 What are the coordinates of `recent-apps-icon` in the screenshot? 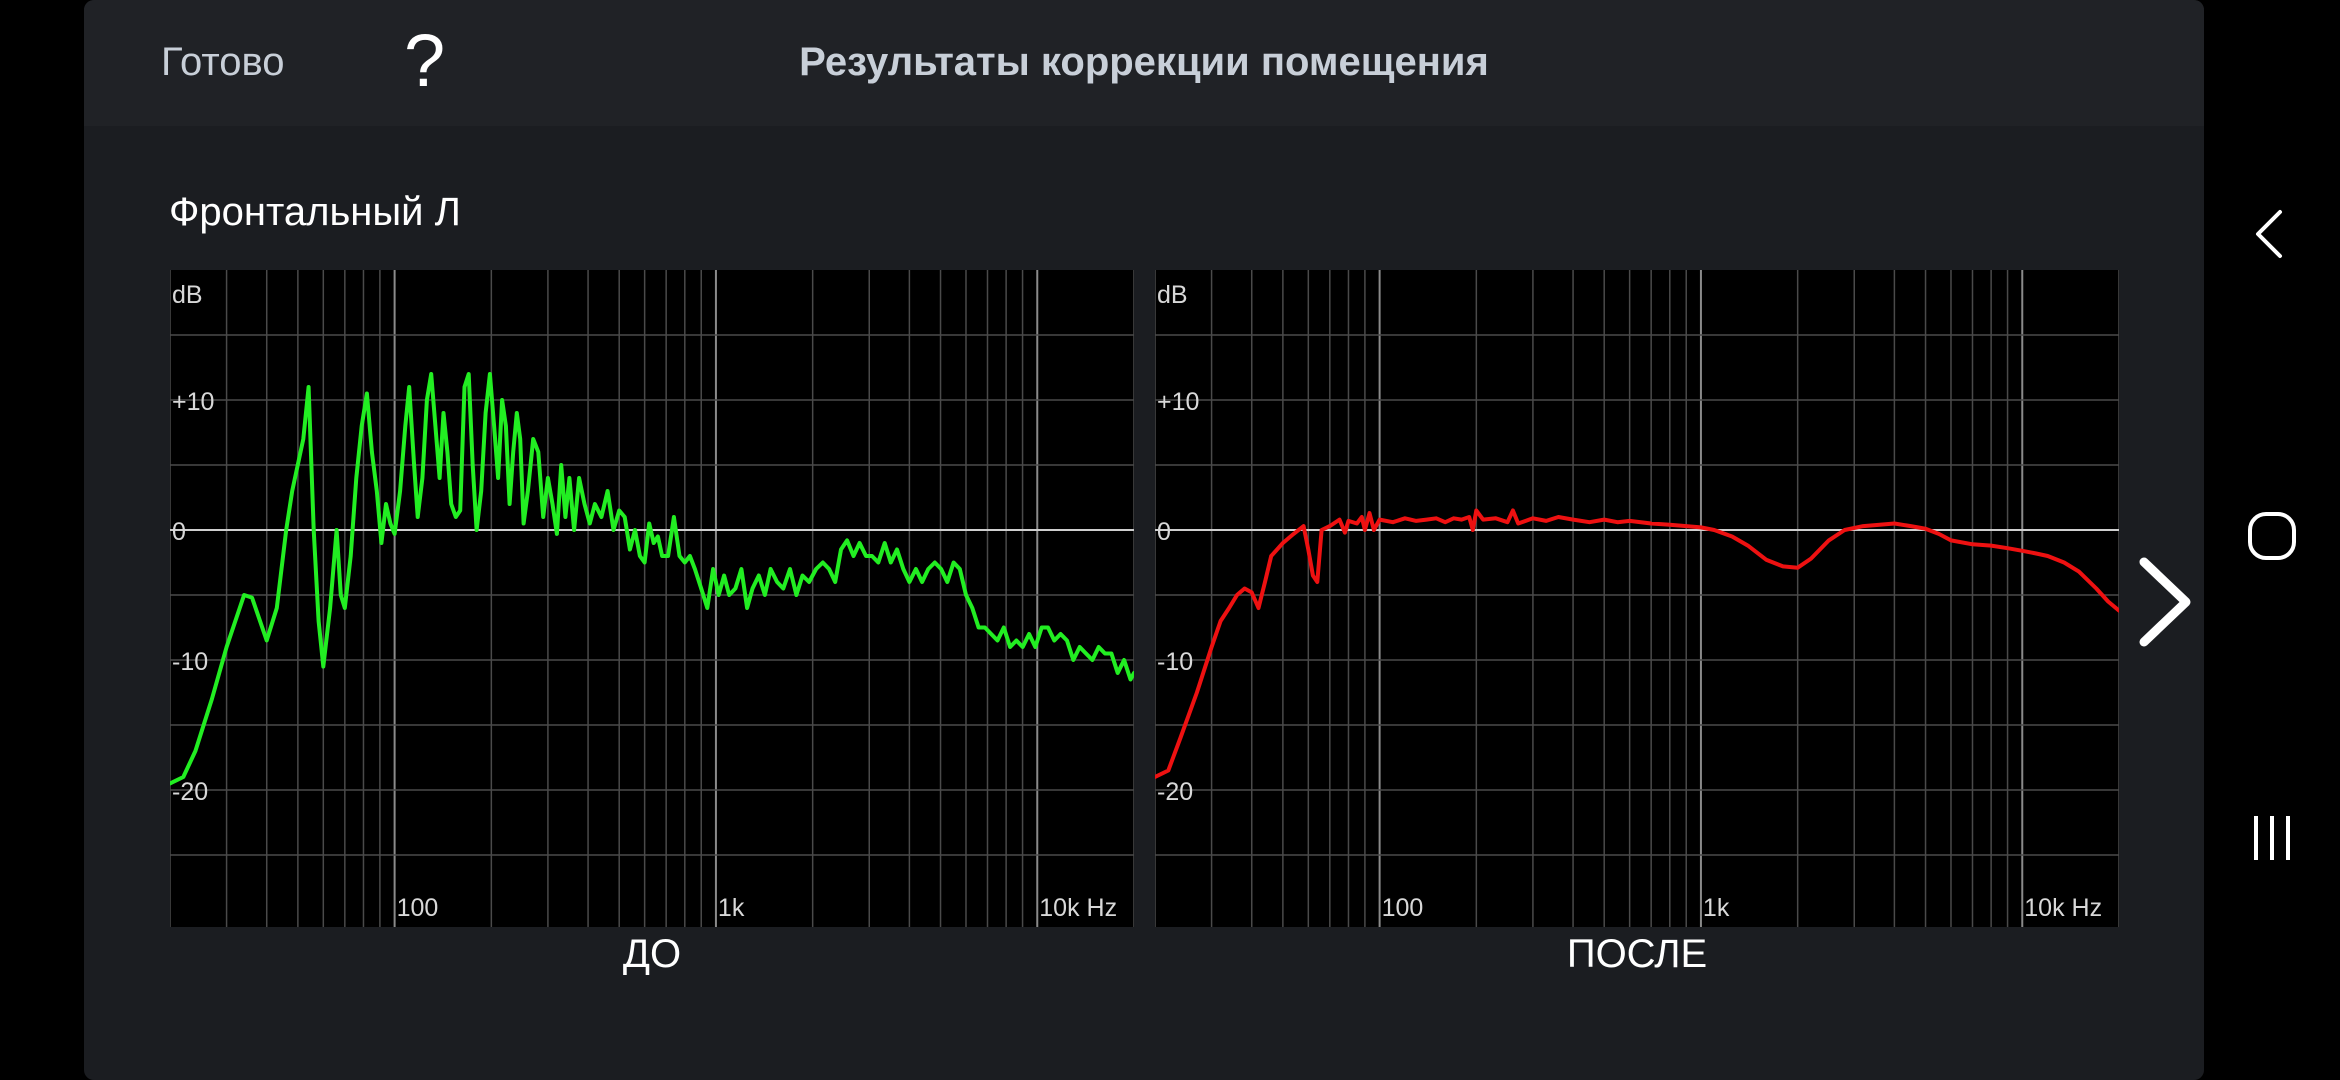 It's located at (2272, 838).